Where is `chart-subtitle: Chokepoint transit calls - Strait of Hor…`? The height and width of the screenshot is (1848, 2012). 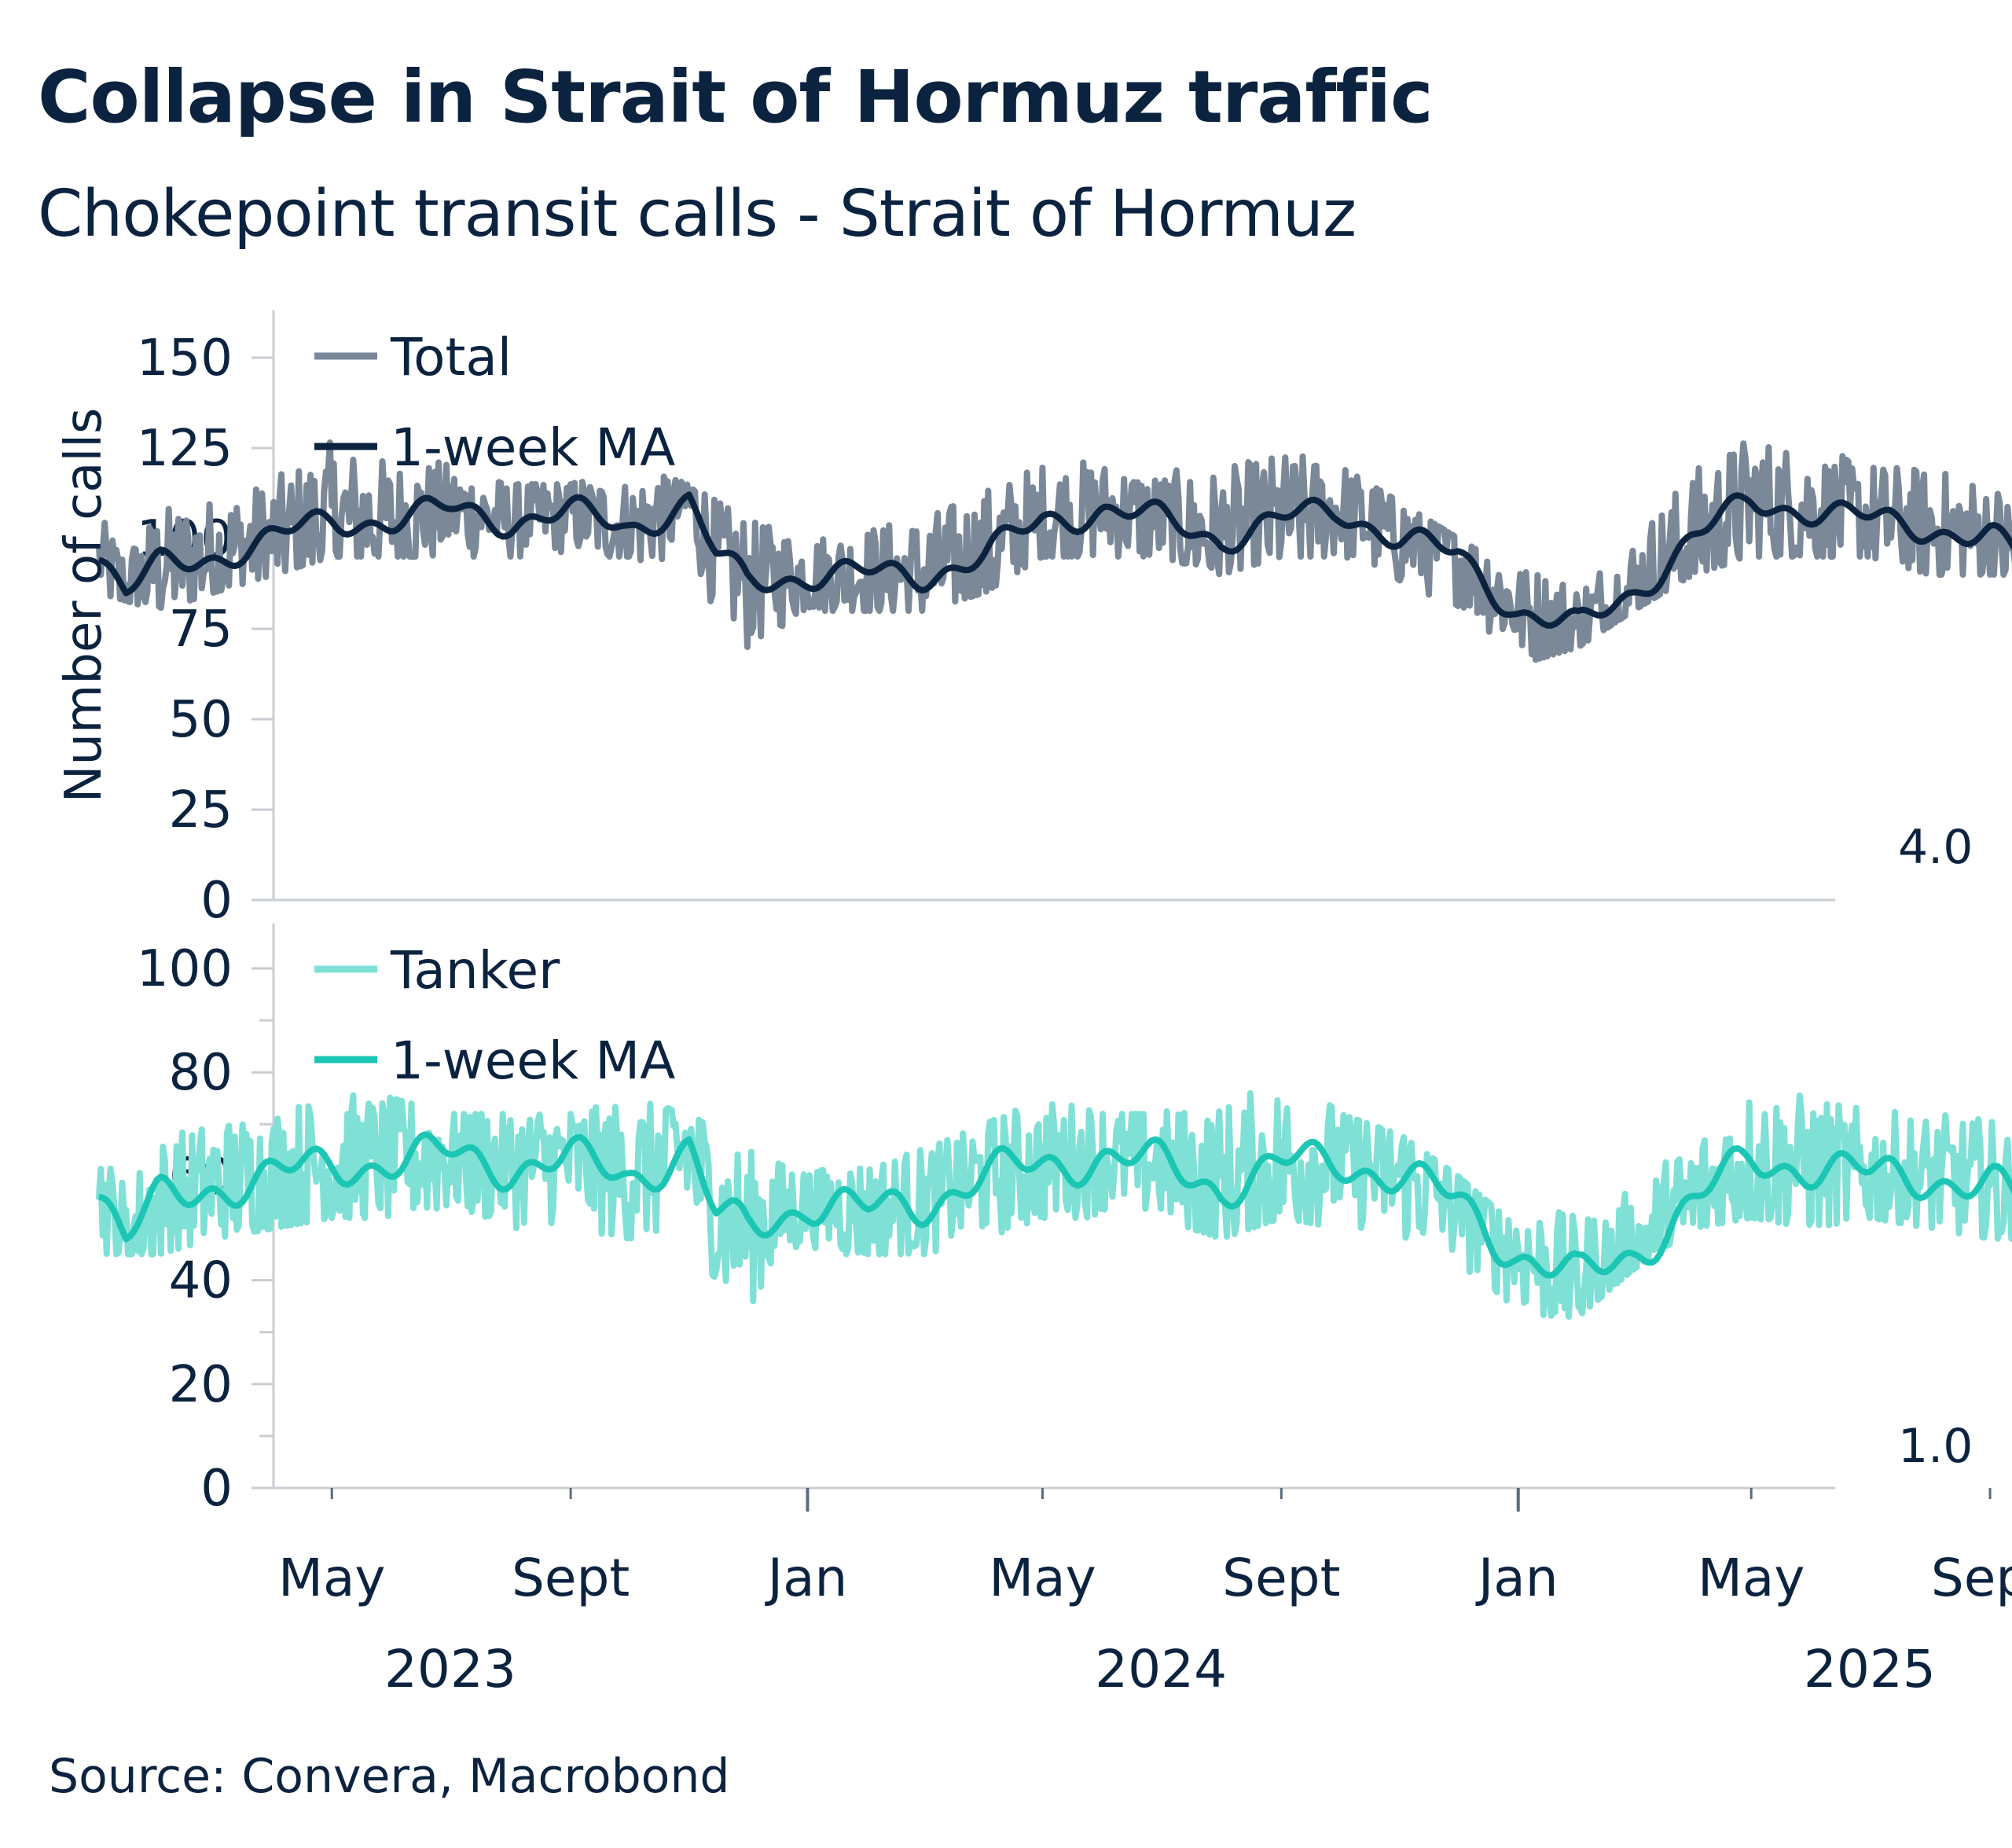 chart-subtitle: Chokepoint transit calls - Strait of Hor… is located at coordinates (697, 214).